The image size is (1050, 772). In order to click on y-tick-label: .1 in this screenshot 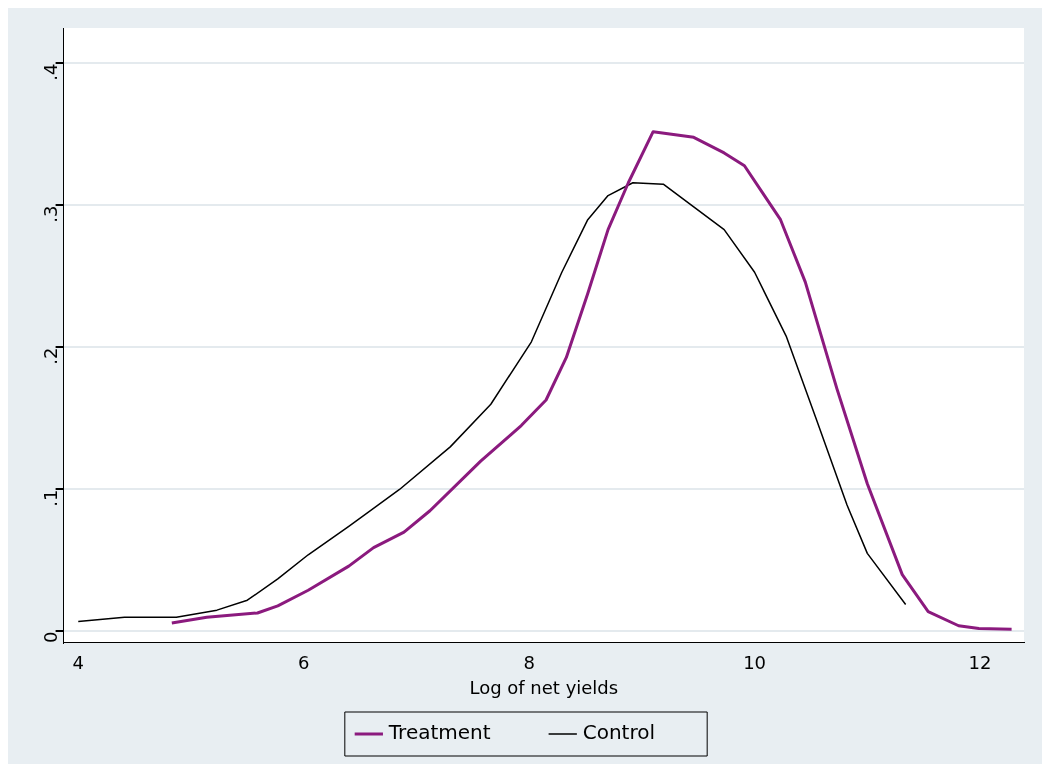, I will do `click(51, 498)`.